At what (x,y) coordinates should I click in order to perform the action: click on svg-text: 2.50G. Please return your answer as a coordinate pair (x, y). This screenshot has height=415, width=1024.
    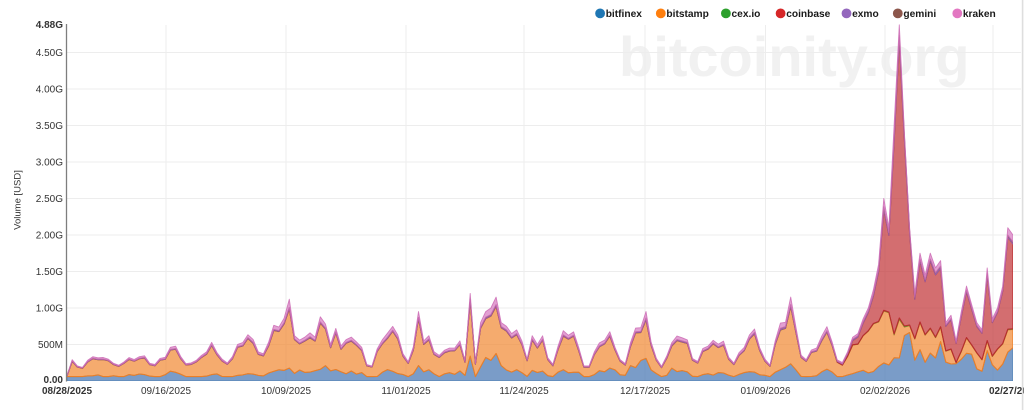
    Looking at the image, I should click on (49, 199).